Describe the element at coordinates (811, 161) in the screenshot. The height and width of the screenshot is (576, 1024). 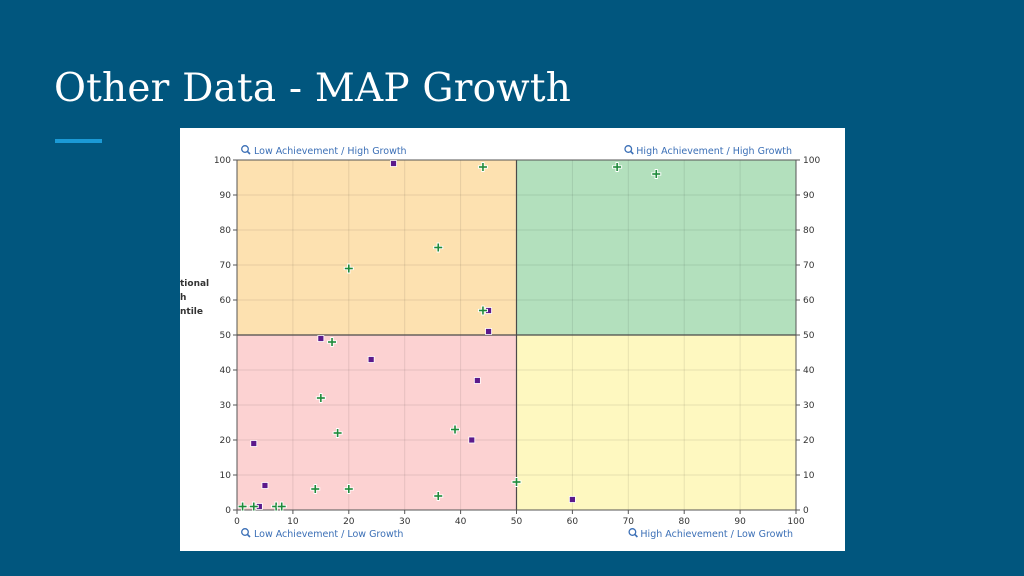
I see `y-tick-label-right: 100` at that location.